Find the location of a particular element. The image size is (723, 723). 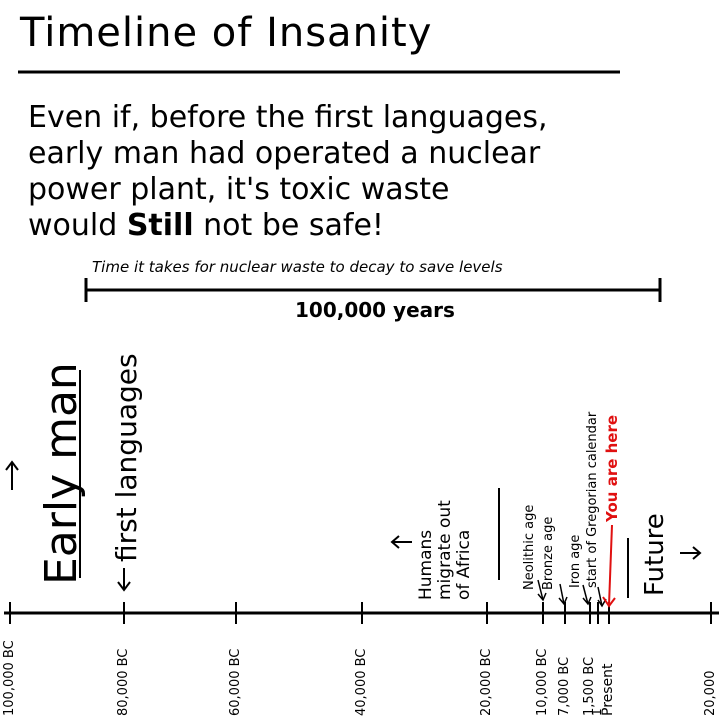

event-you-are-here: You are here is located at coordinates (612, 468).